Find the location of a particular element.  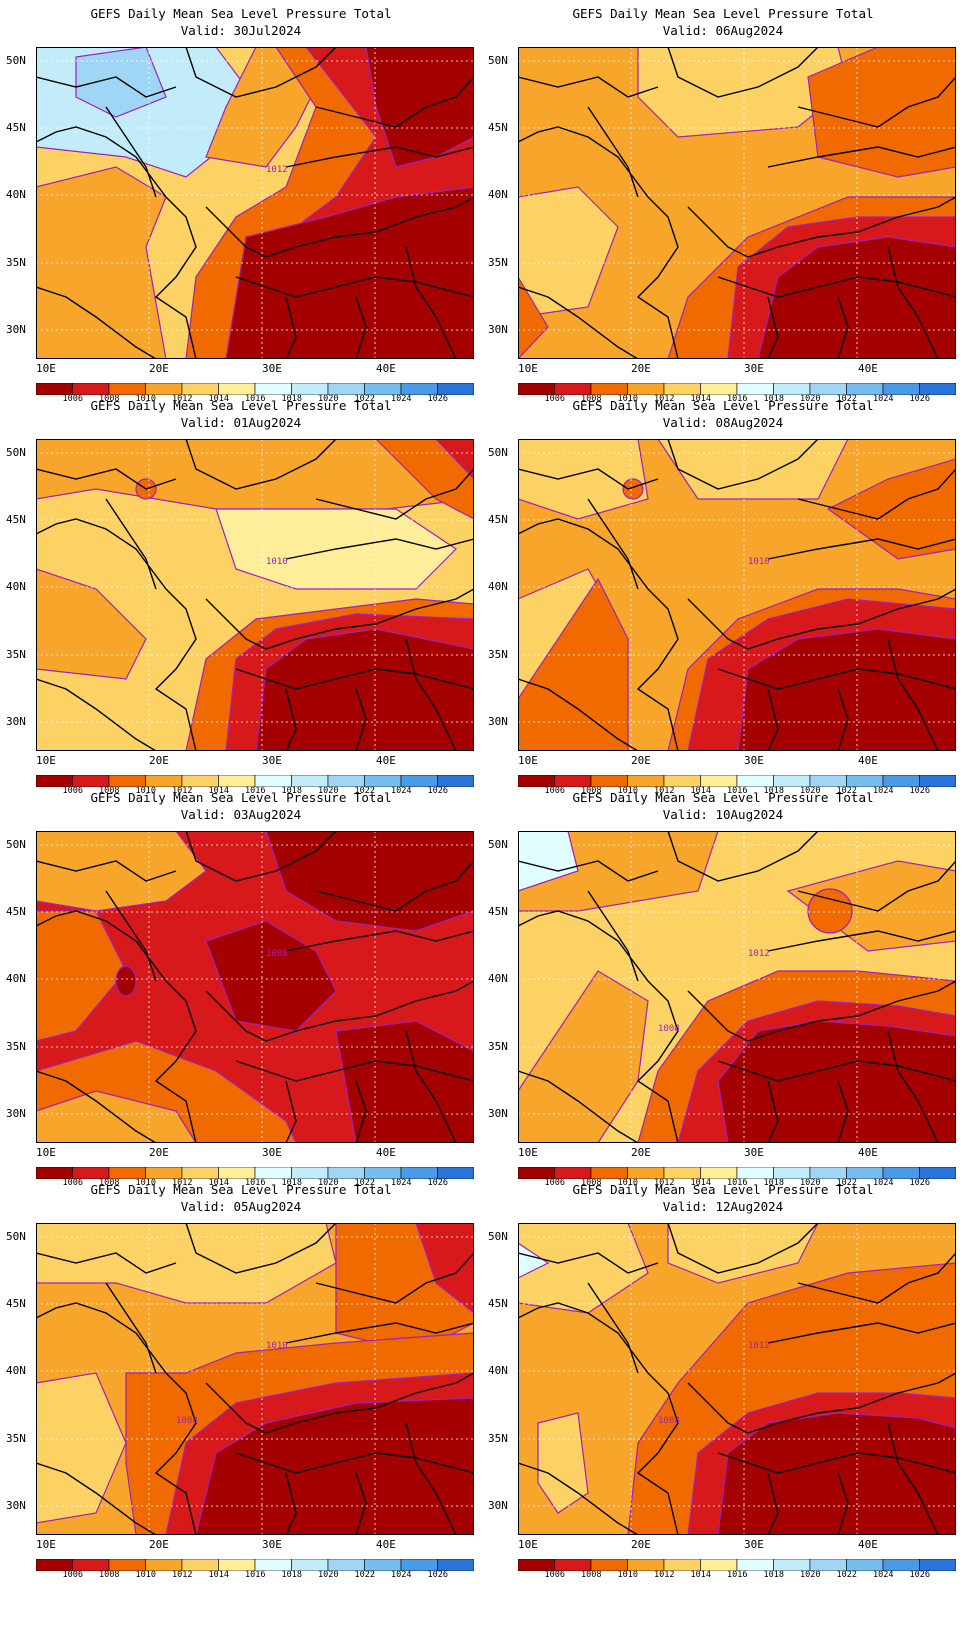

valid-date: Valid: 01Aug2024 is located at coordinates (241, 422).